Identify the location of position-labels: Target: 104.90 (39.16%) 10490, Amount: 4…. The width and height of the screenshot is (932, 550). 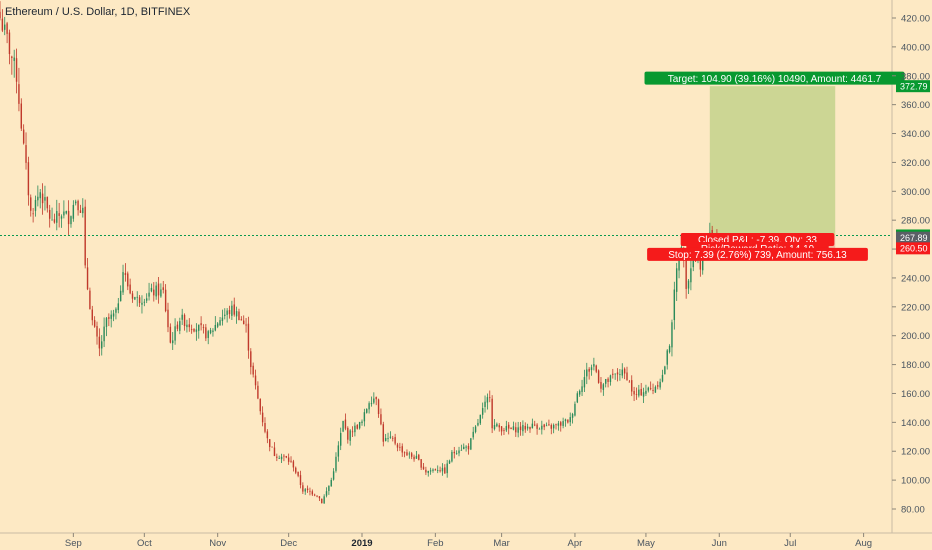
(774, 166).